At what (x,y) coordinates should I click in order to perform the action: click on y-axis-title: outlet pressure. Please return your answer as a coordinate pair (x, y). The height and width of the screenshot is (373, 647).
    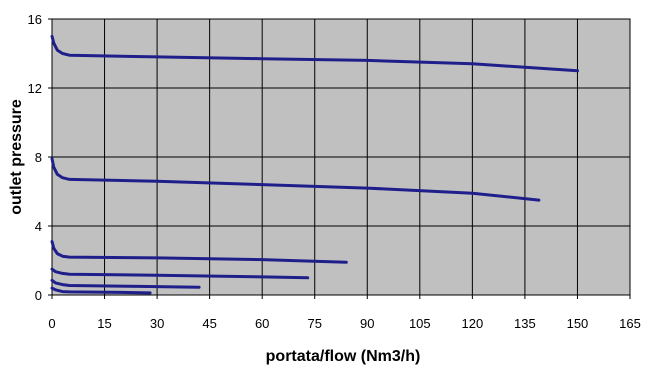
    Looking at the image, I should click on (16, 157).